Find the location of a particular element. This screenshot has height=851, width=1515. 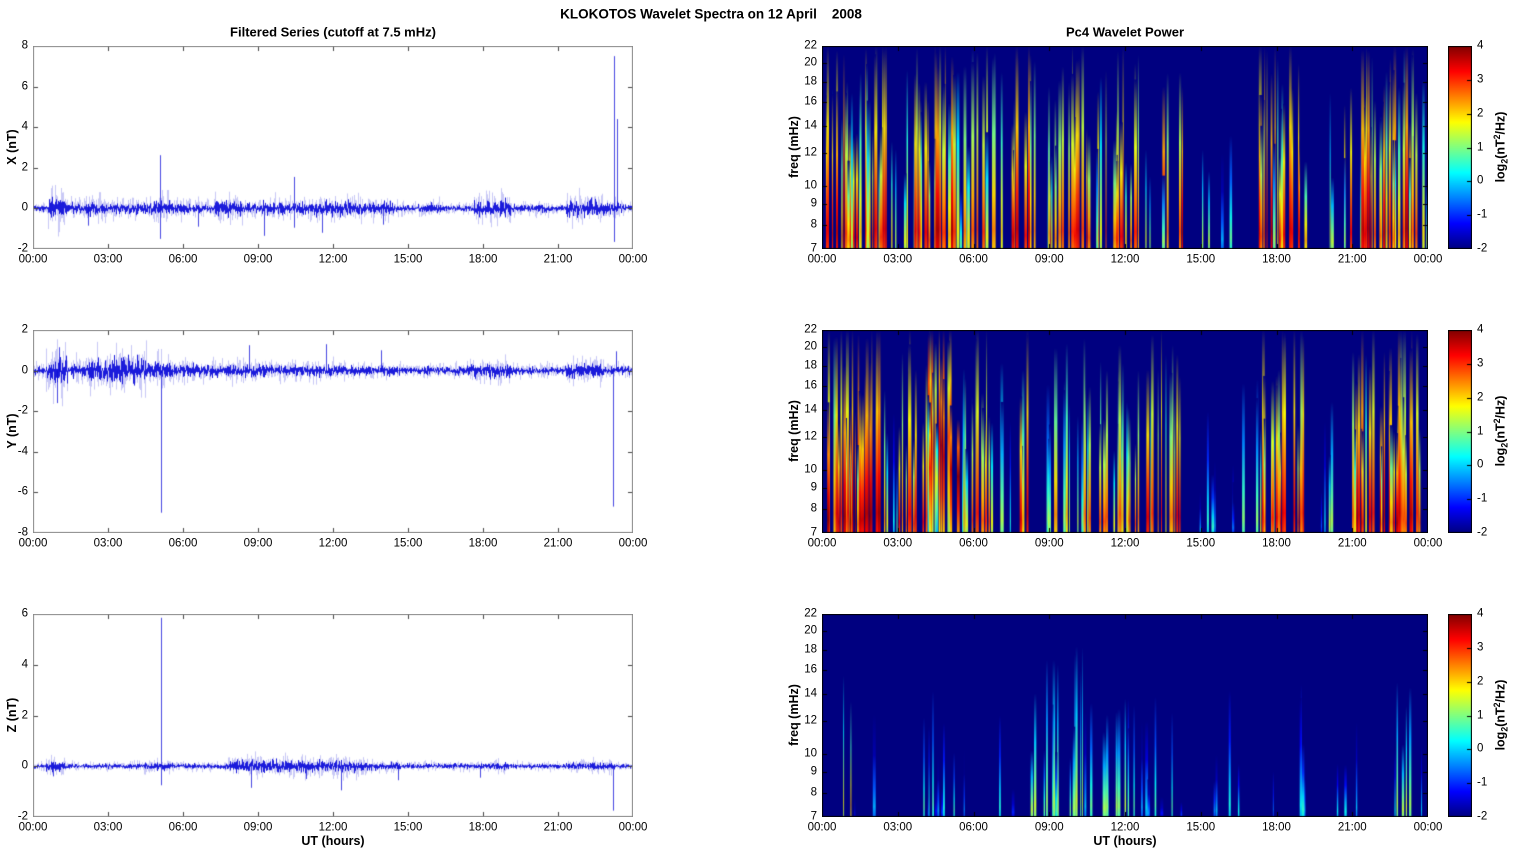

colorbar-tick-label: -1 is located at coordinates (1482, 782).